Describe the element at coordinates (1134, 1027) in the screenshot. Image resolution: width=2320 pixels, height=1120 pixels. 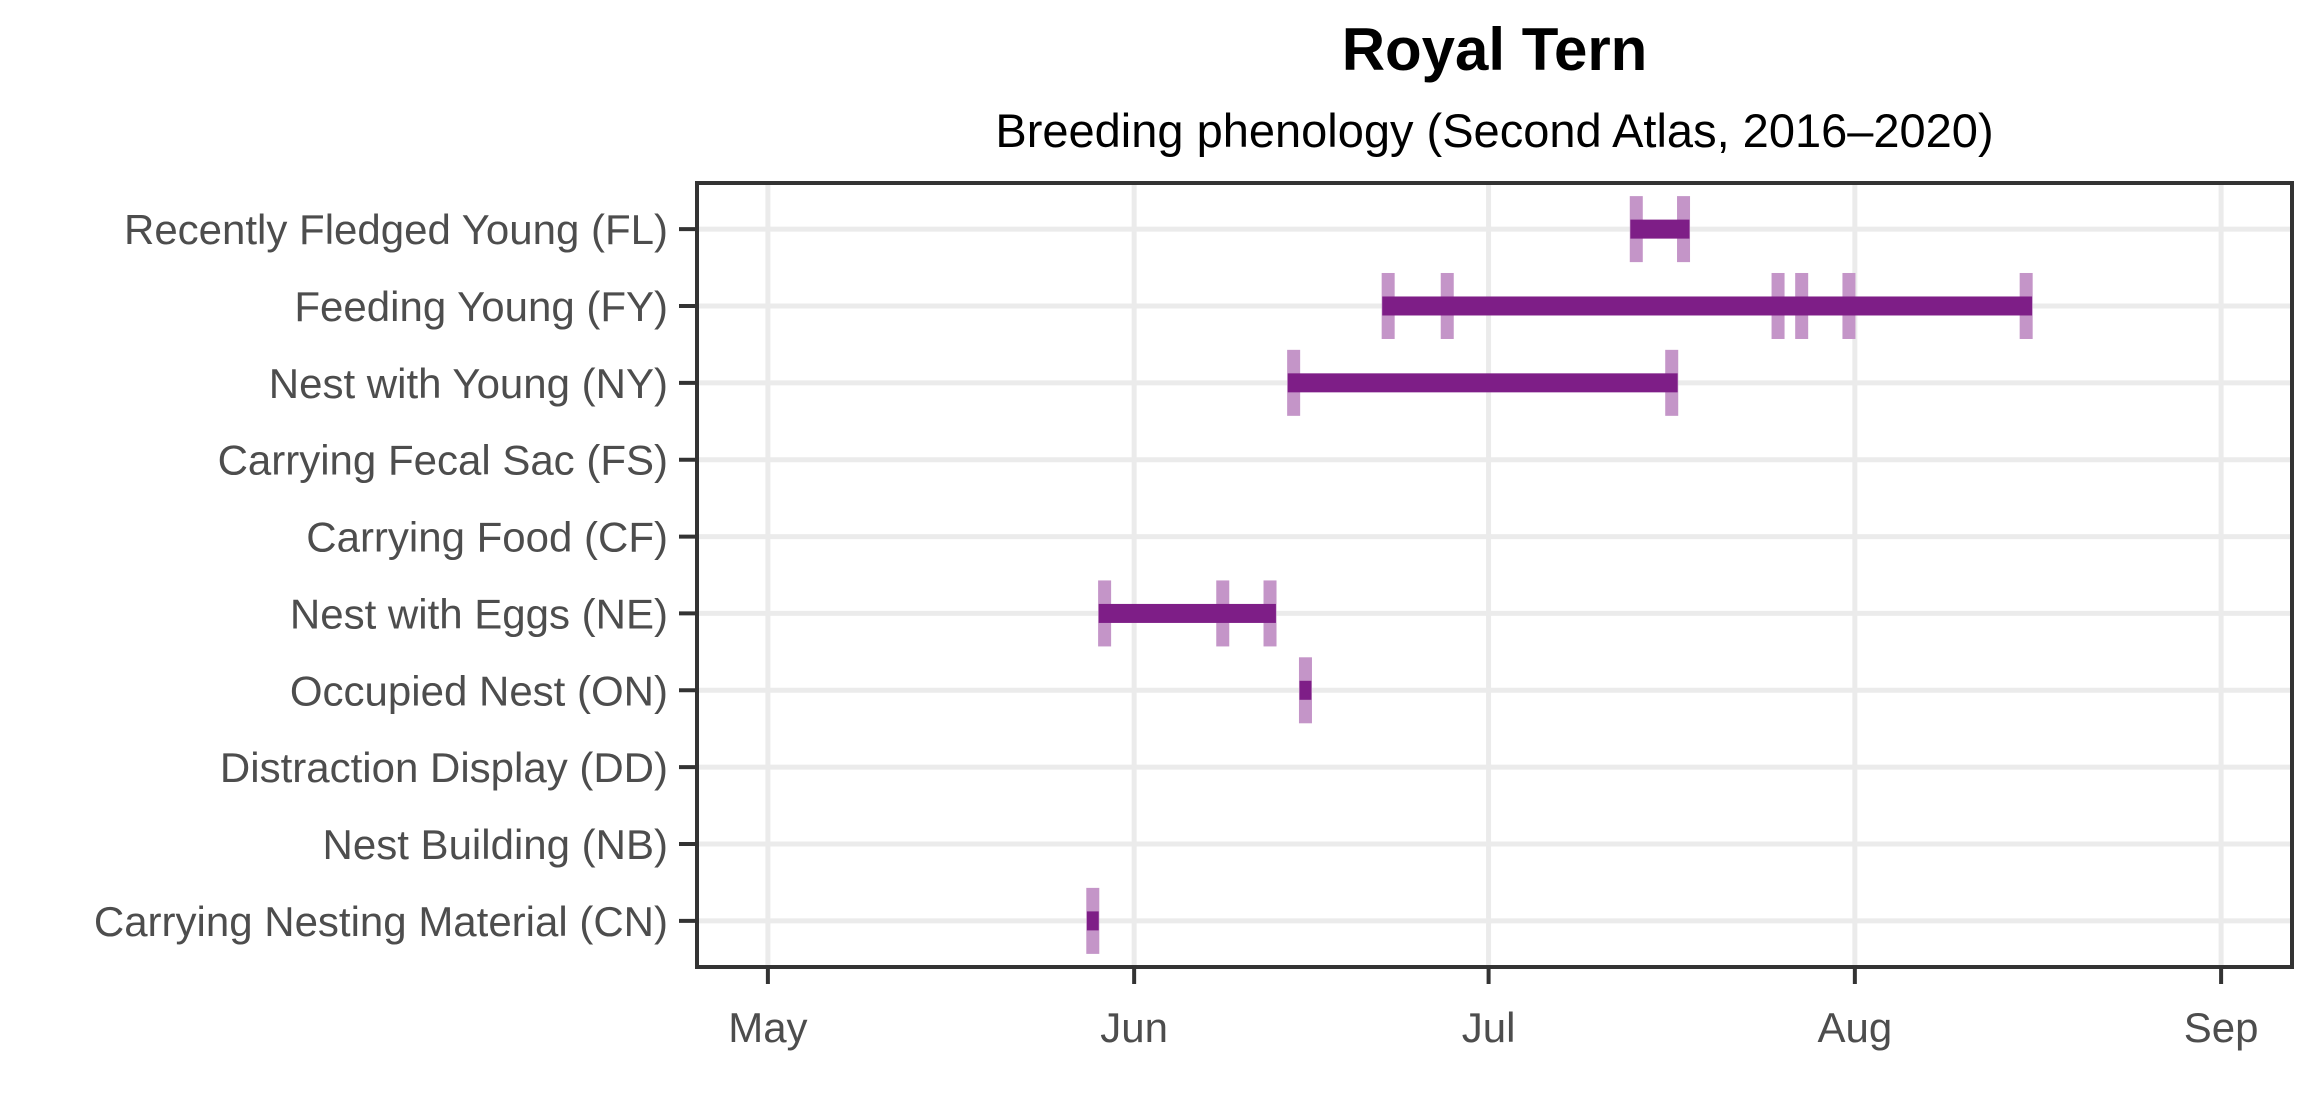
I see `x-axis-label-Jun: Jun` at that location.